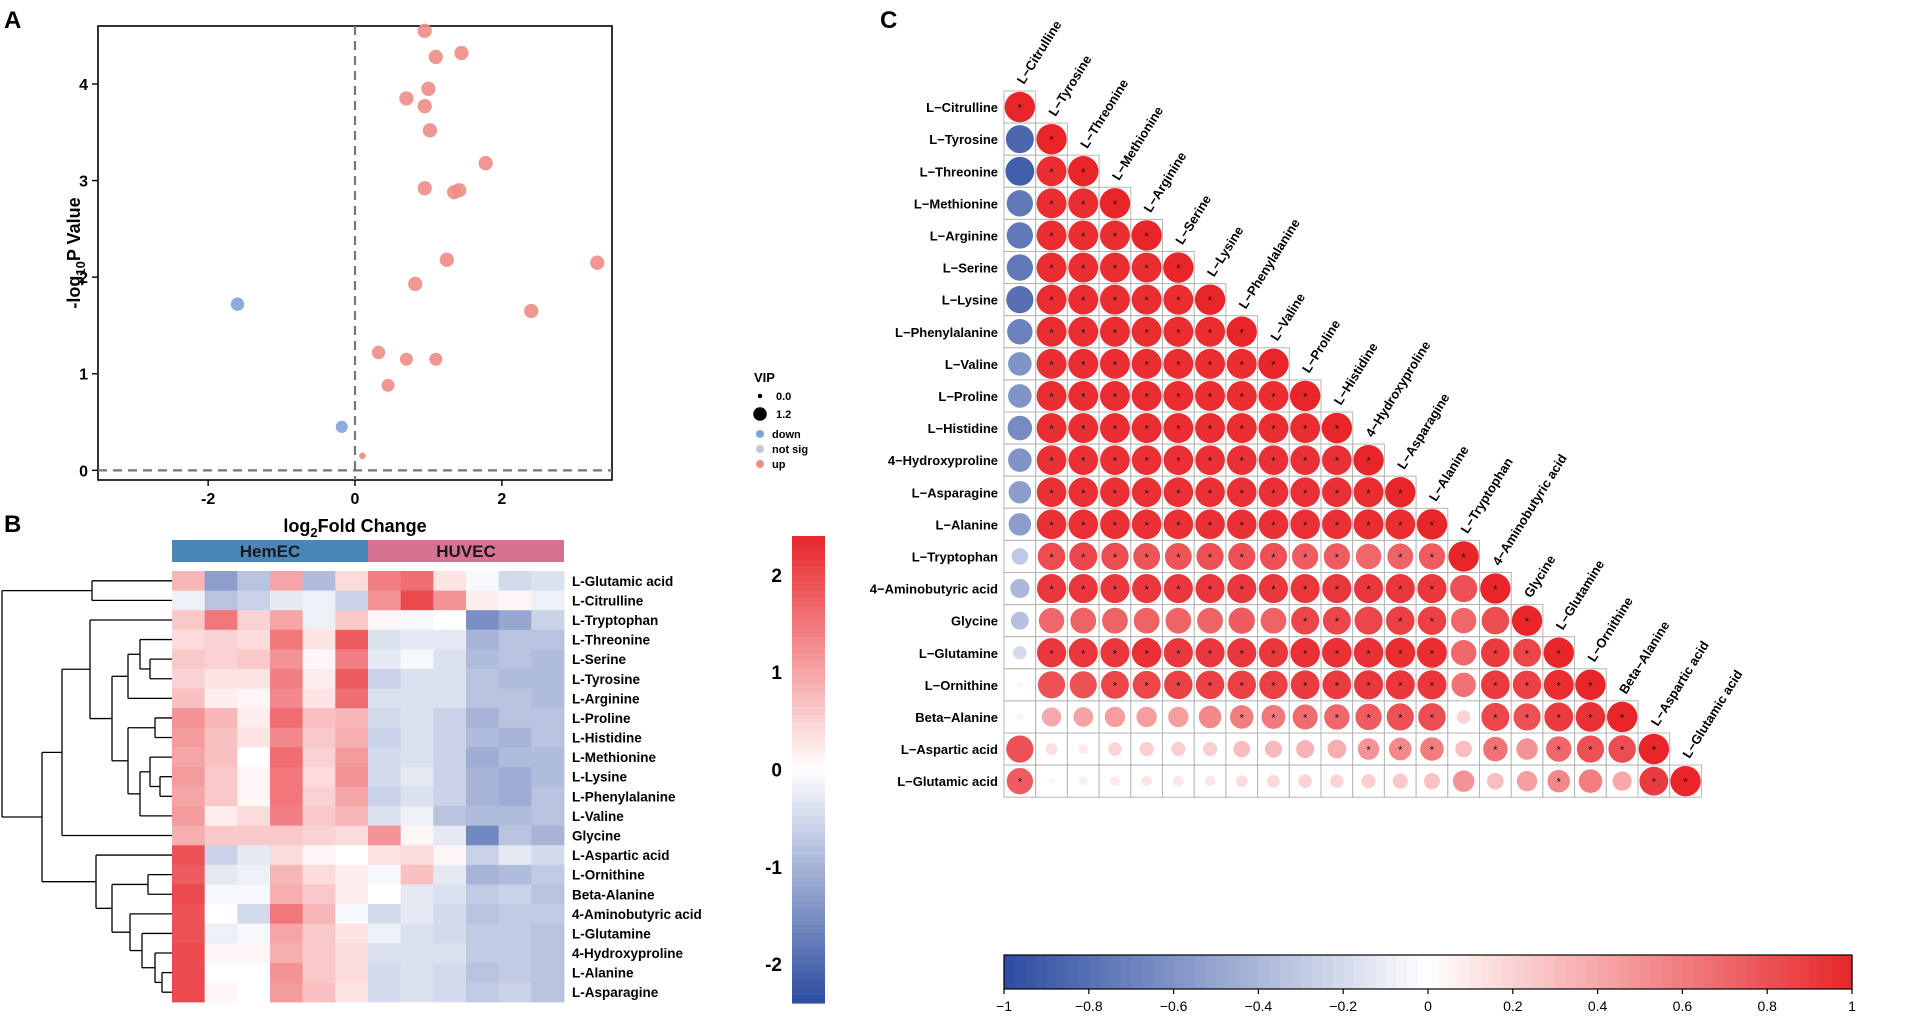 This screenshot has height=1020, width=1913. Describe the element at coordinates (597, 262) in the screenshot. I see `volcano-point-up` at that location.